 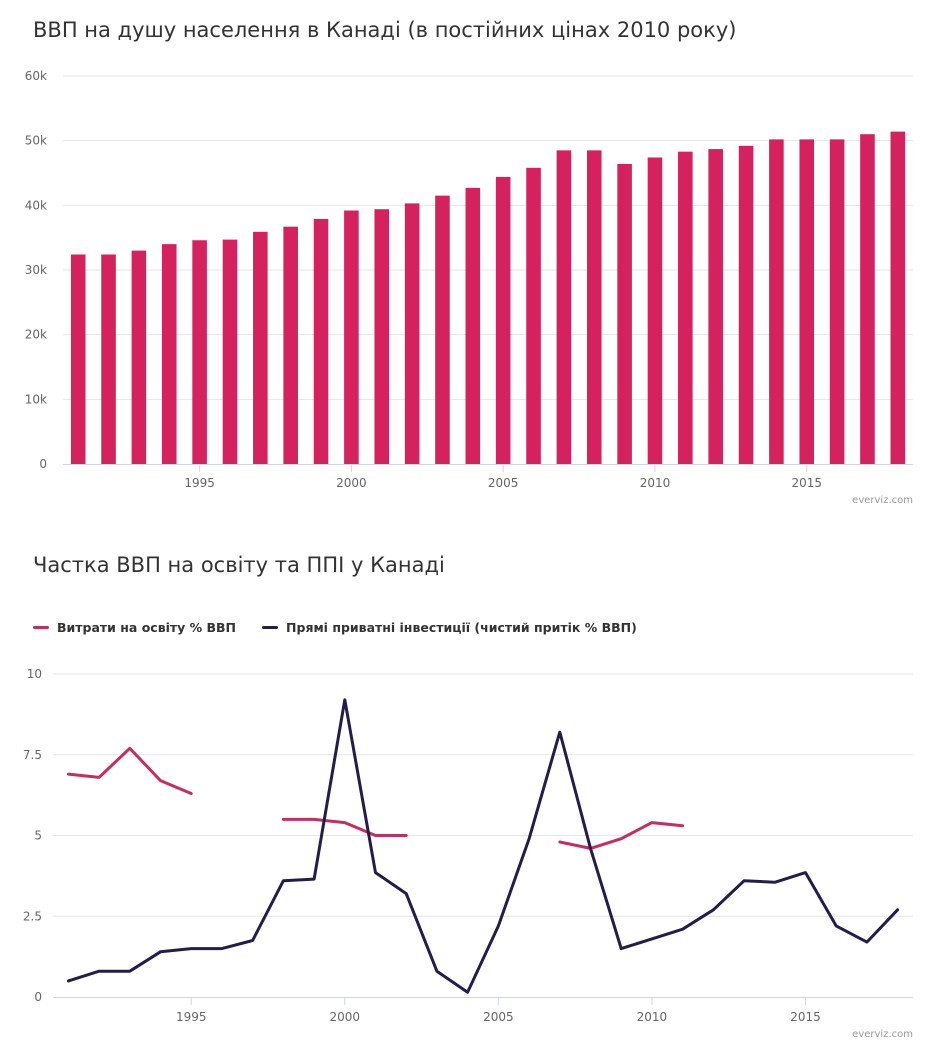 I want to click on y-tick-label: 50k, so click(x=36, y=141).